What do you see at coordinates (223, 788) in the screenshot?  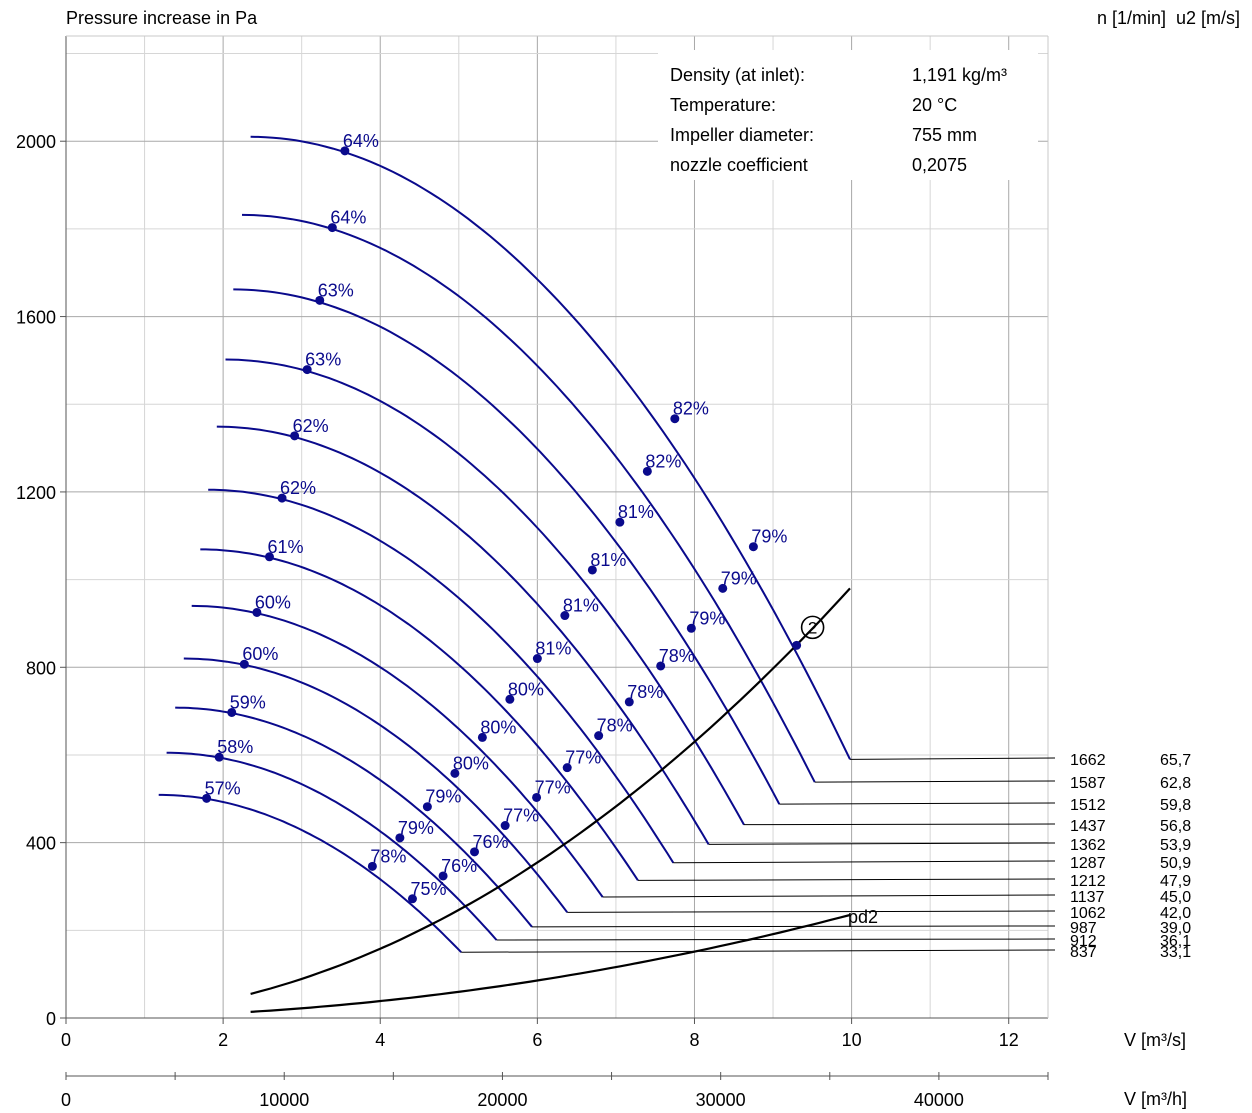 I see `efficiency-label: 57%` at bounding box center [223, 788].